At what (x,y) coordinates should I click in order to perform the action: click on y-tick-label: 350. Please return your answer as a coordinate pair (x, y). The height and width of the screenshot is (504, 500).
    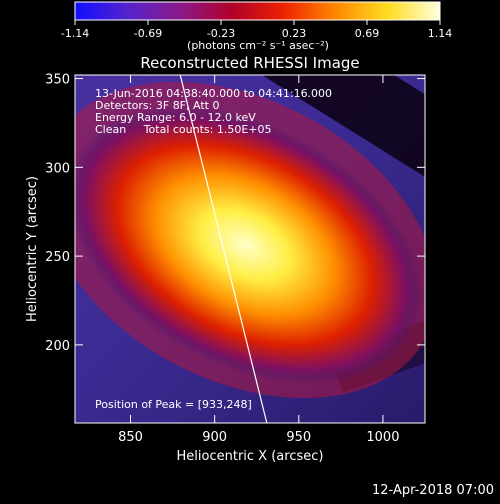
    Looking at the image, I should click on (57, 80).